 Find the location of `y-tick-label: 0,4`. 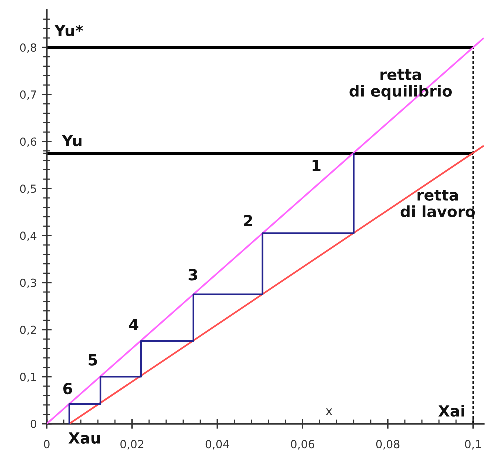

y-tick-label: 0,4 is located at coordinates (28, 237).